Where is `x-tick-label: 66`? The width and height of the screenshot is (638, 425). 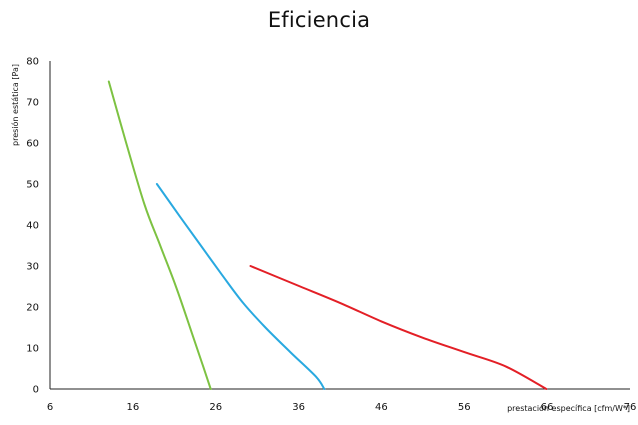
x-tick-label: 66 is located at coordinates (547, 407).